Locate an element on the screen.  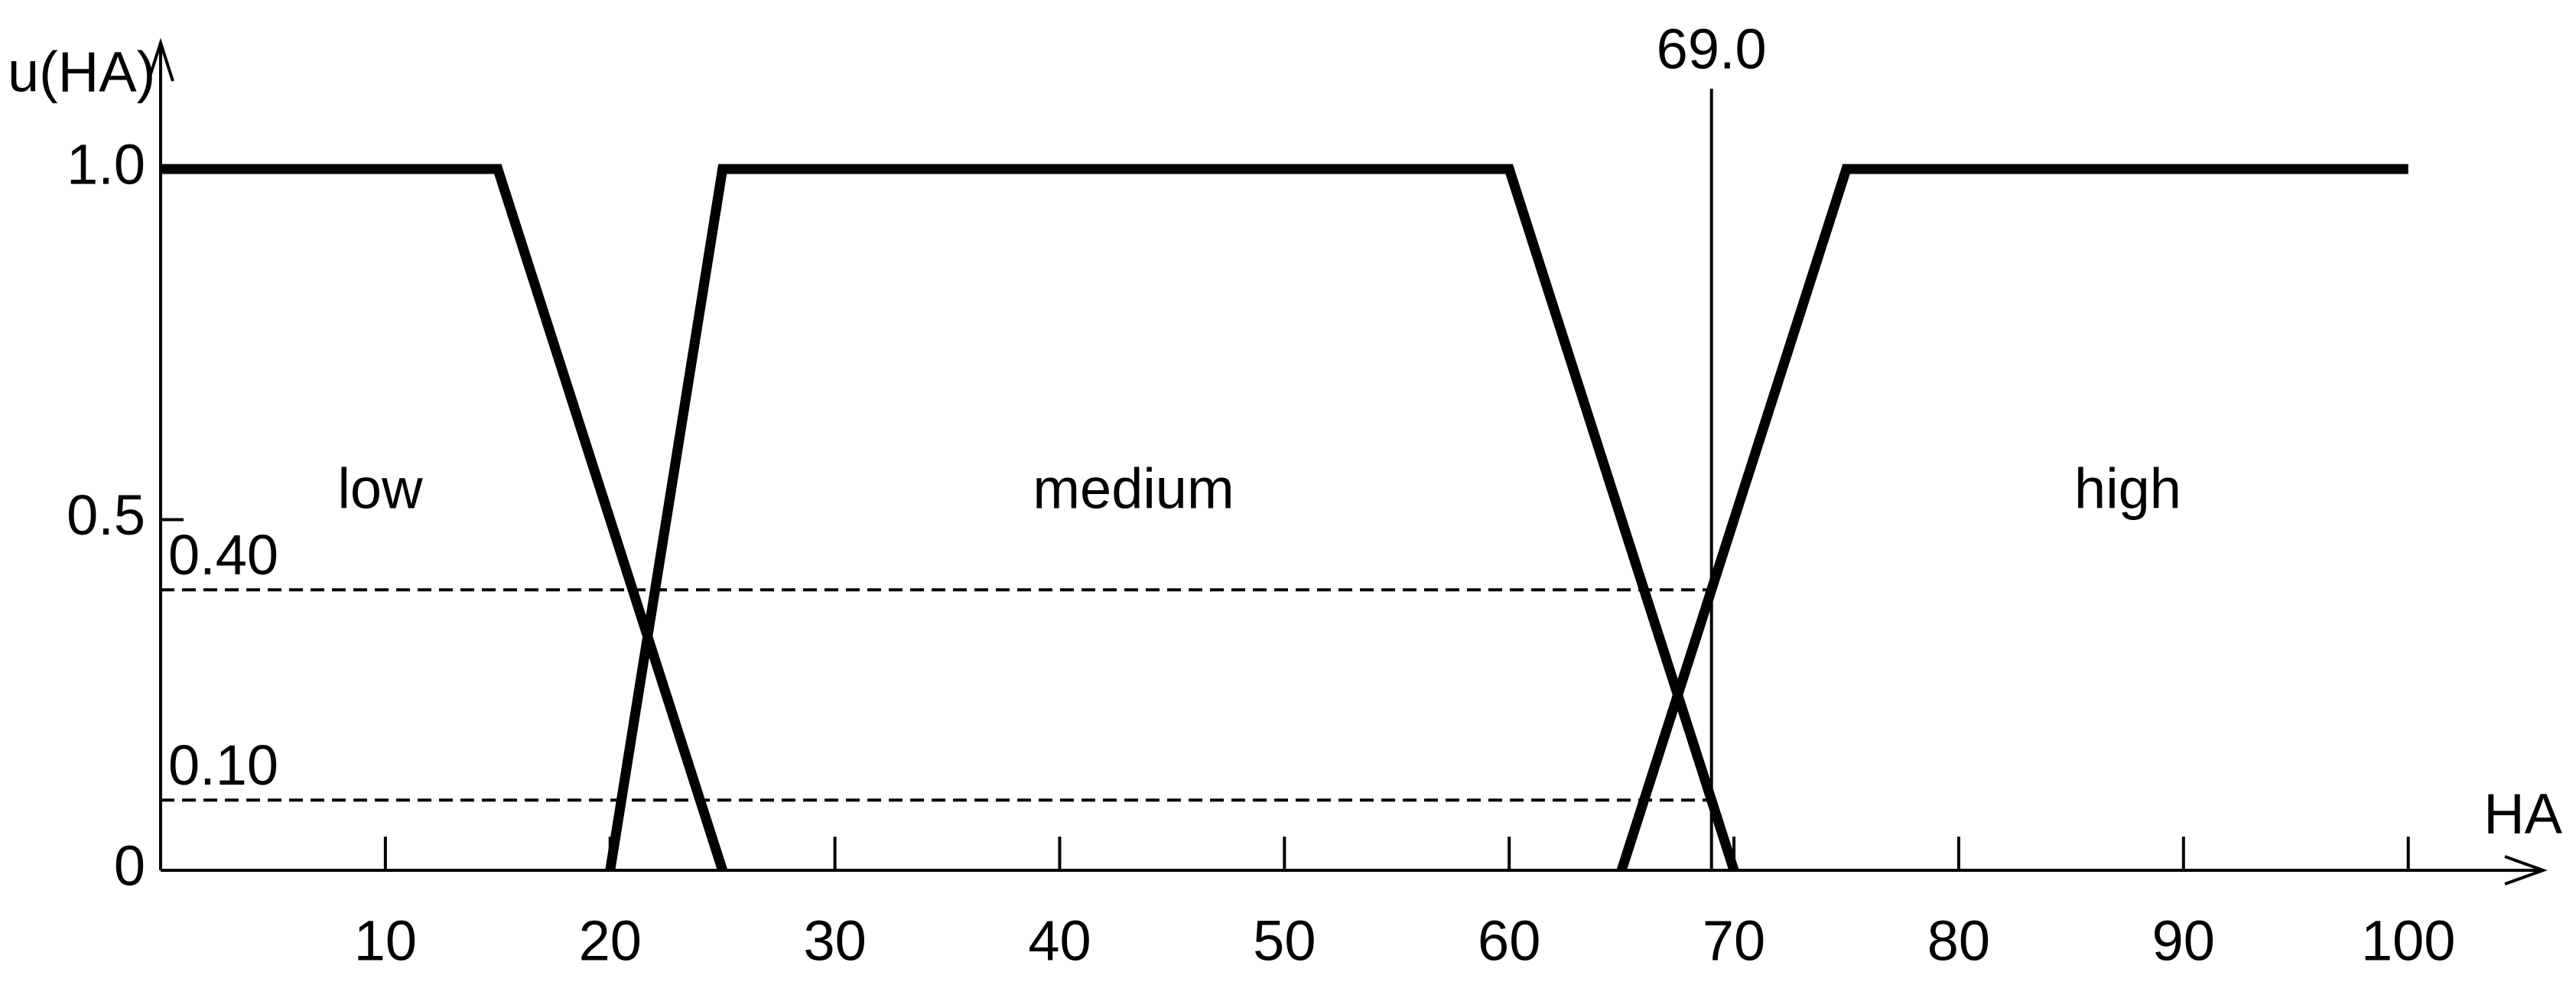
reference-label: 0.10 is located at coordinates (223, 765).